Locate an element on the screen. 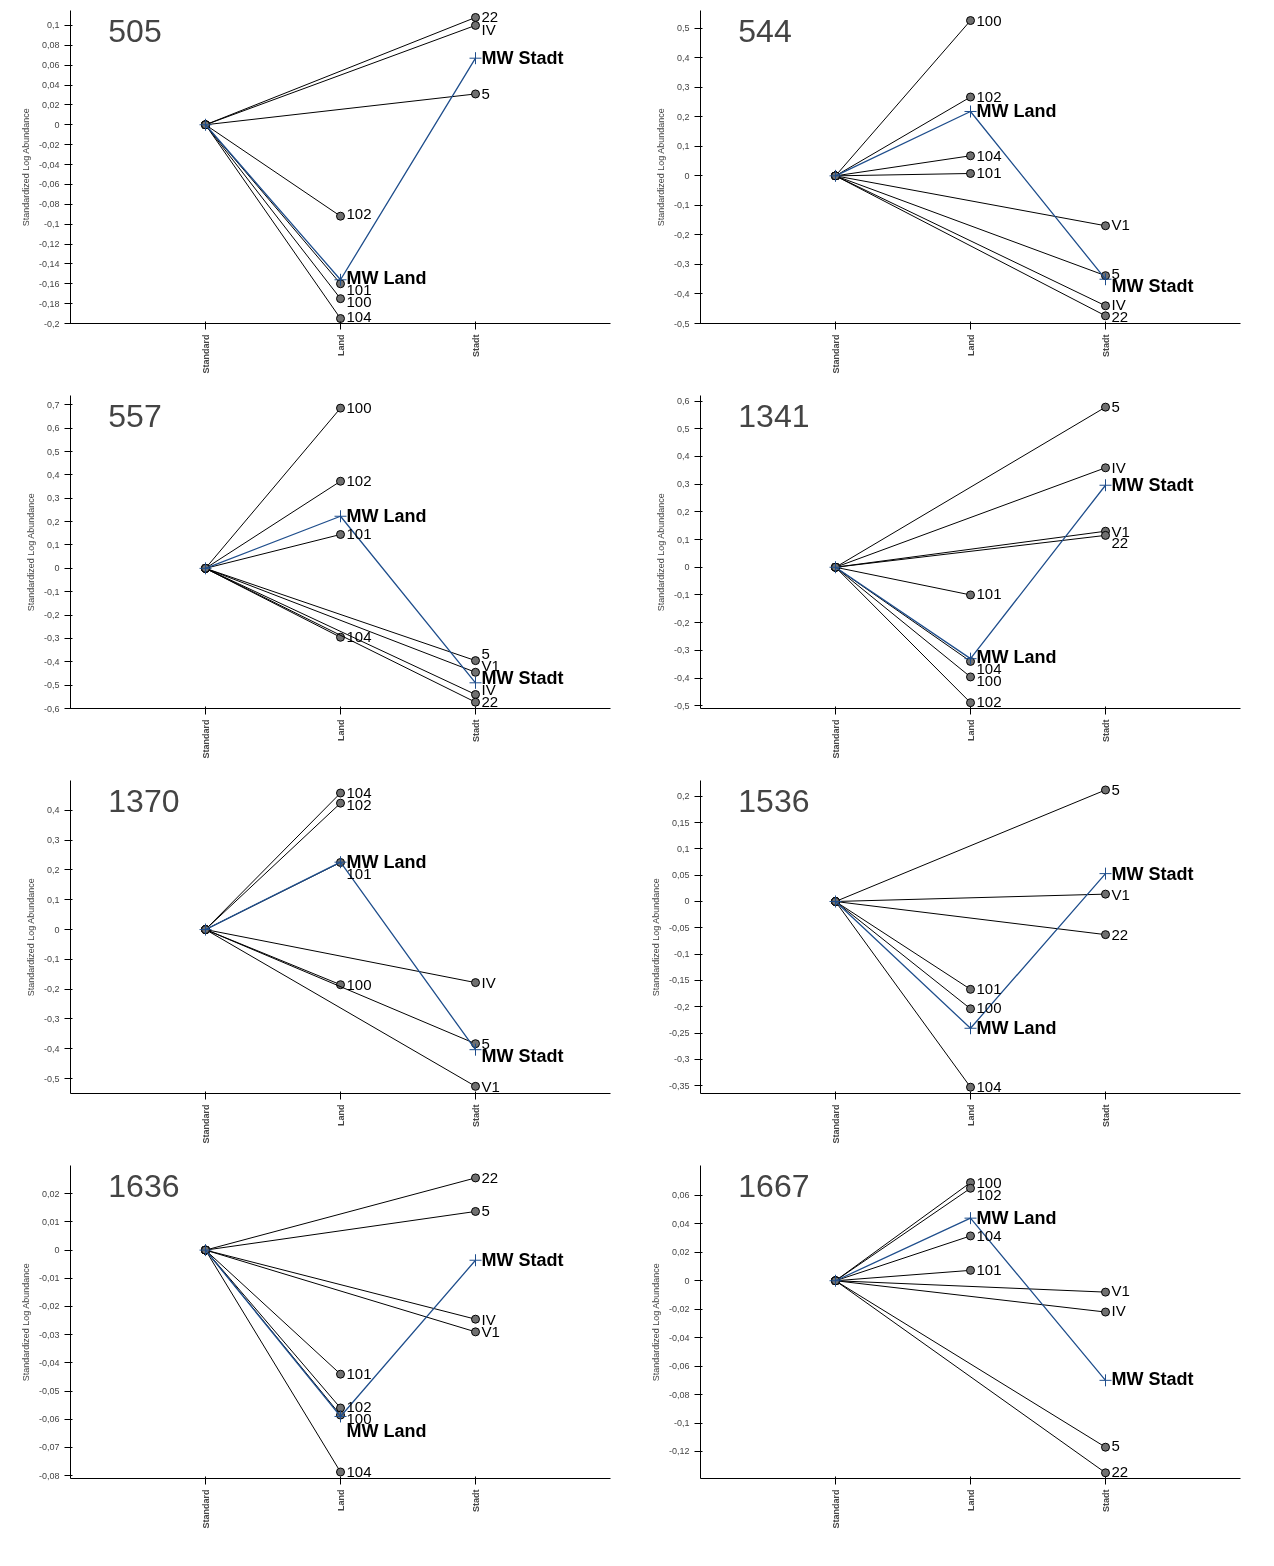  series-label: 100 is located at coordinates (989, 1182).